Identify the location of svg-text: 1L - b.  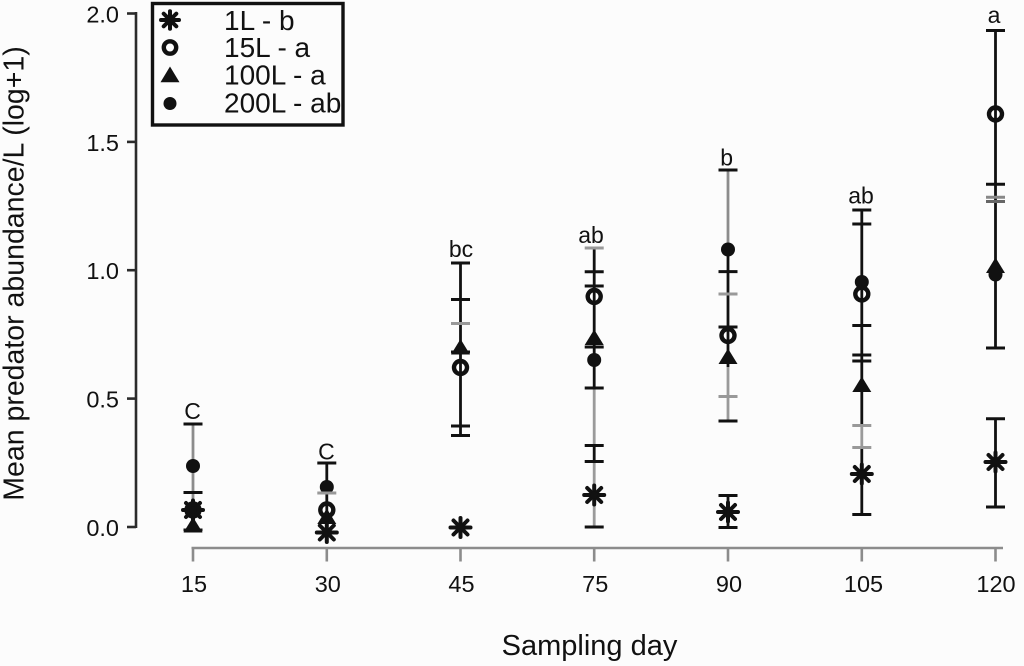
(259, 20).